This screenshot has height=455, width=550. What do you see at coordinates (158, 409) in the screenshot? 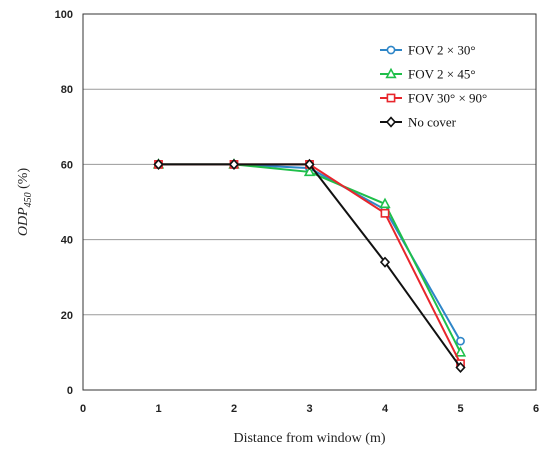
I see `x-tick-label: 1` at bounding box center [158, 409].